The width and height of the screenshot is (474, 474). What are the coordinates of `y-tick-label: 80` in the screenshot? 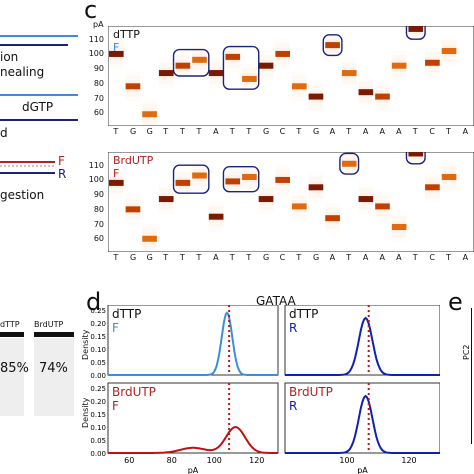 It's located at (98, 209).